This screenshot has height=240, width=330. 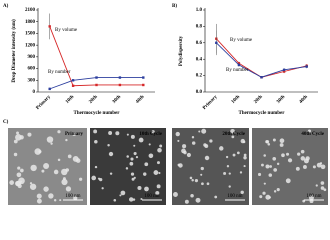 What do you see at coordinates (181, 50) in the screenshot?
I see `y-axis-label: Polydispersity` at bounding box center [181, 50].